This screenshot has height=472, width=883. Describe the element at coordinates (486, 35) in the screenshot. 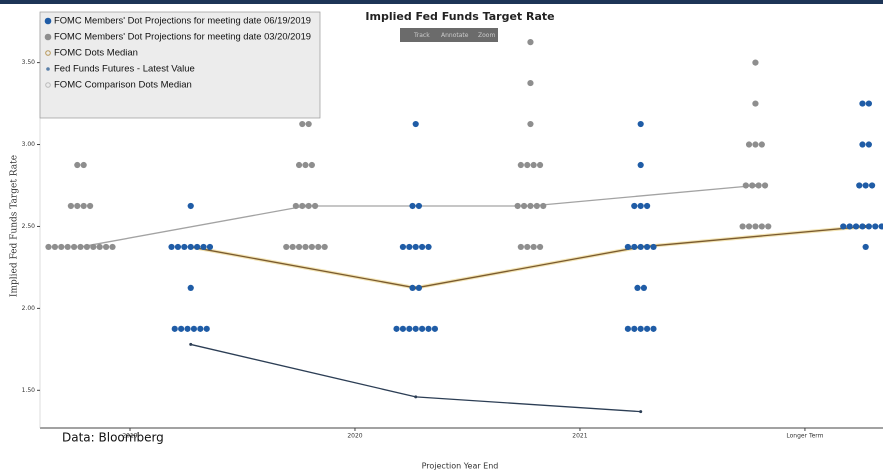

I see `toolbar-button: Zoom` at that location.